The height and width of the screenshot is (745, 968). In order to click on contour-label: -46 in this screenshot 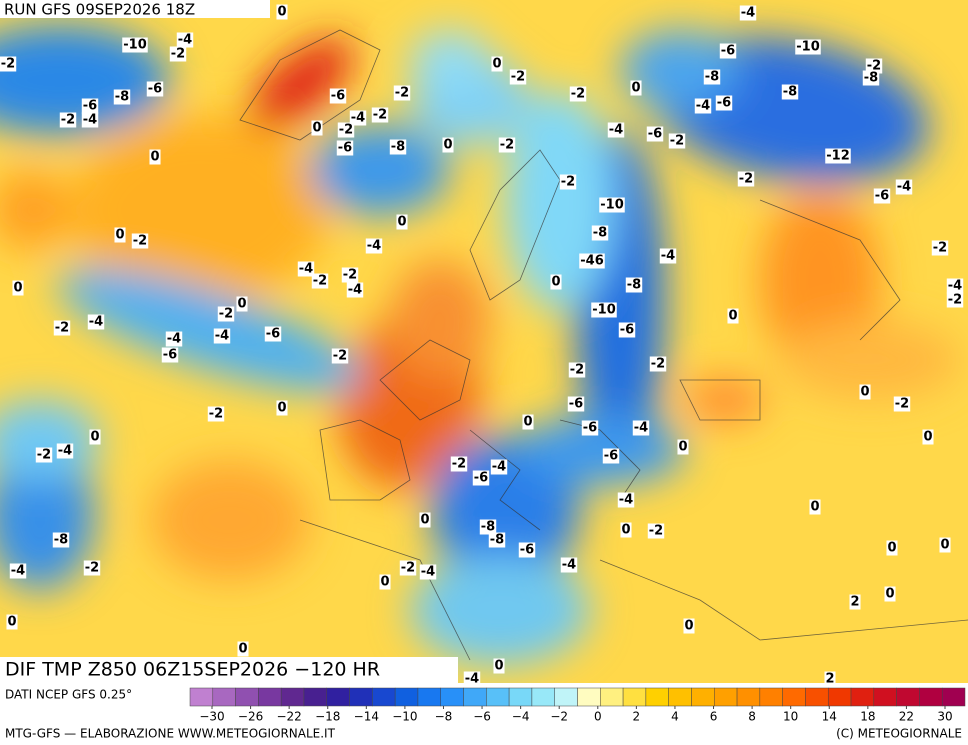, I will do `click(592, 261)`.